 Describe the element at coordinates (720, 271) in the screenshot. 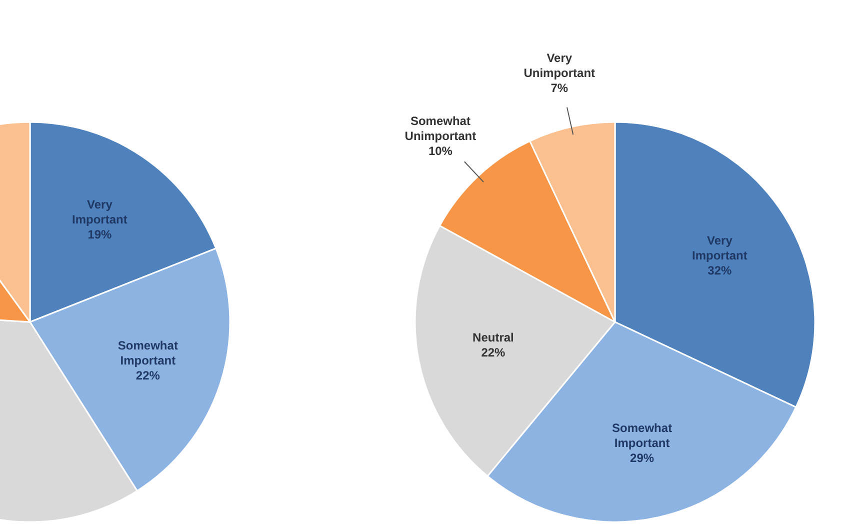

I see `data-label: 32%` at that location.